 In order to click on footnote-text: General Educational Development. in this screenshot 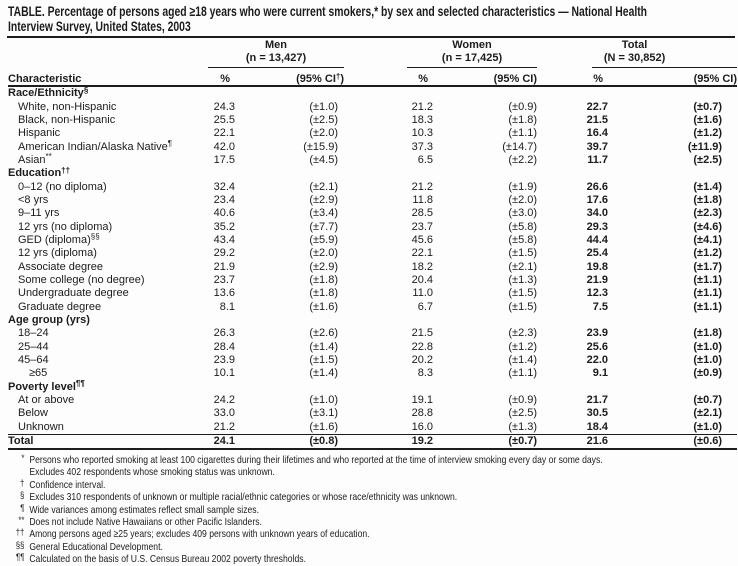, I will do `click(96, 546)`.